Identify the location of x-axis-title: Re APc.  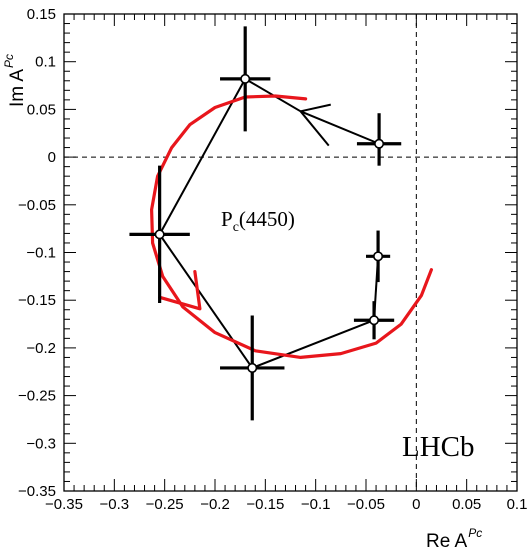
(454, 539).